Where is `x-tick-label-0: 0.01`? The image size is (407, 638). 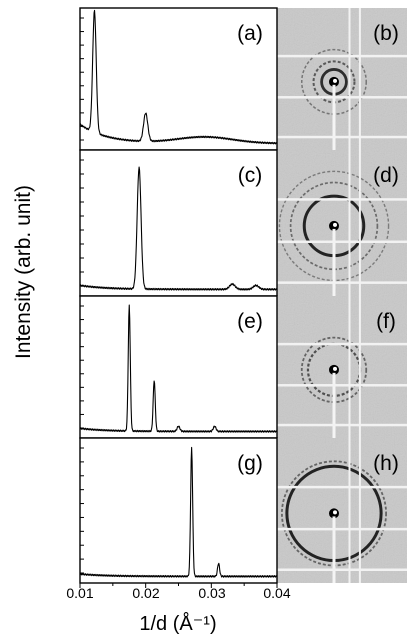
x-tick-label-0: 0.01 is located at coordinates (79, 593).